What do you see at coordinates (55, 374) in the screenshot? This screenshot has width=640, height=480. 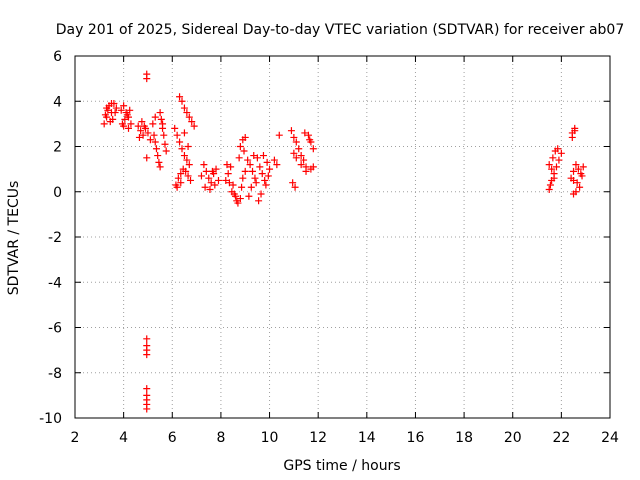 I see `y-tick-label: -8` at bounding box center [55, 374].